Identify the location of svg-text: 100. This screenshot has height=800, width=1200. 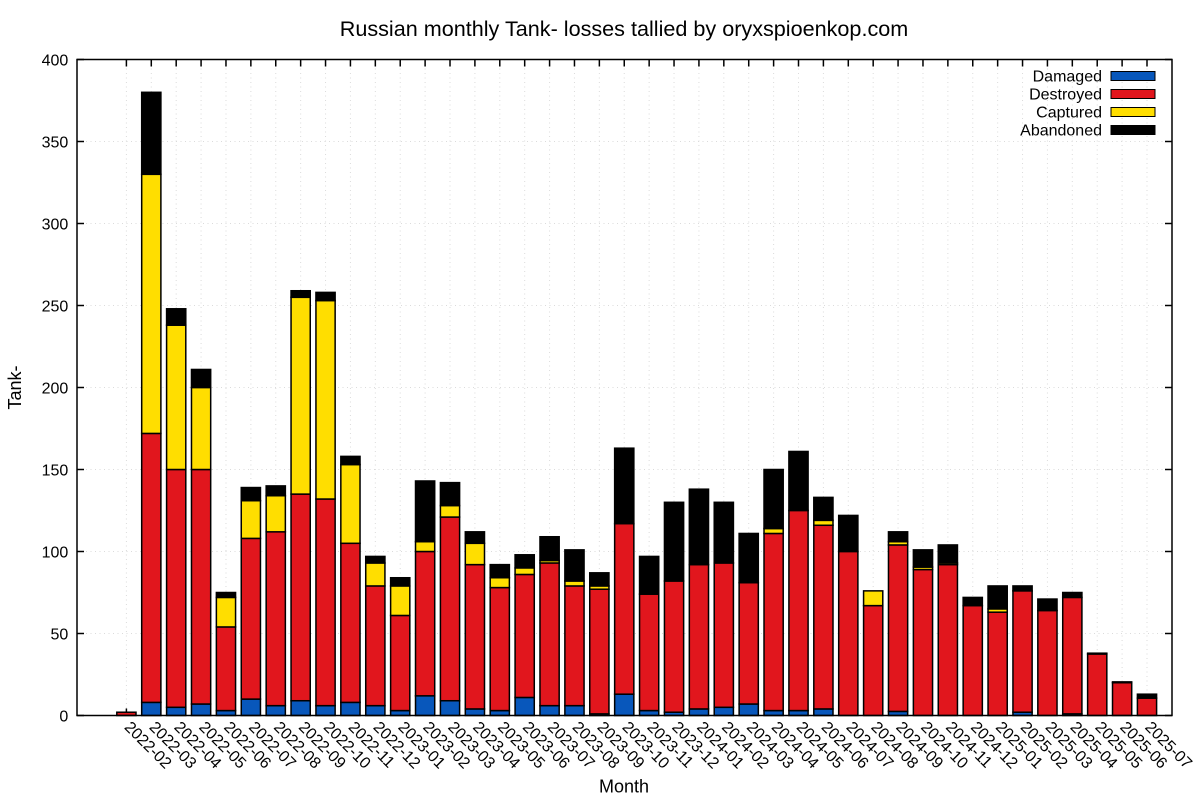
(55, 553).